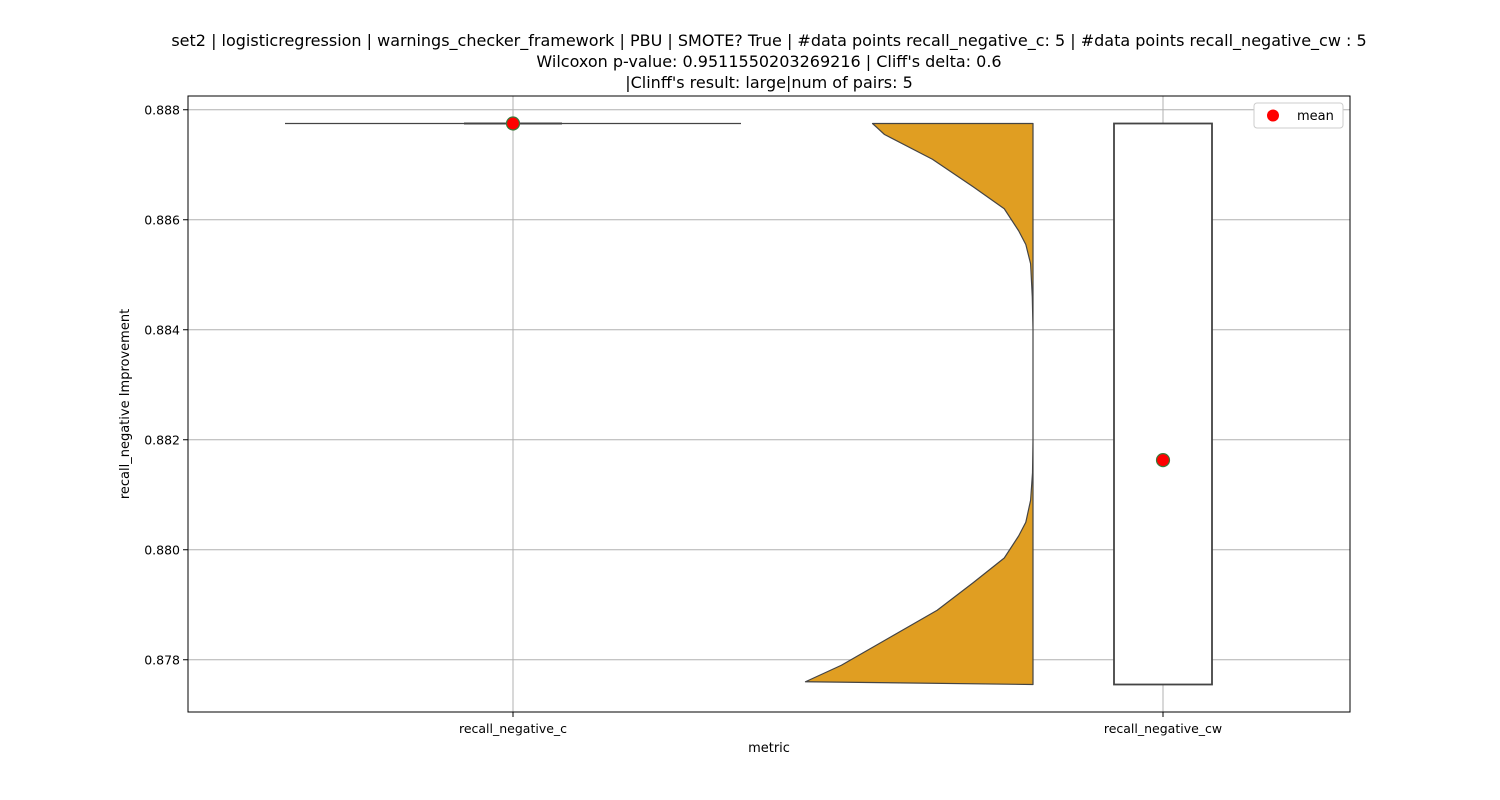 The image size is (1500, 800). I want to click on legend-label: mean, so click(1315, 116).